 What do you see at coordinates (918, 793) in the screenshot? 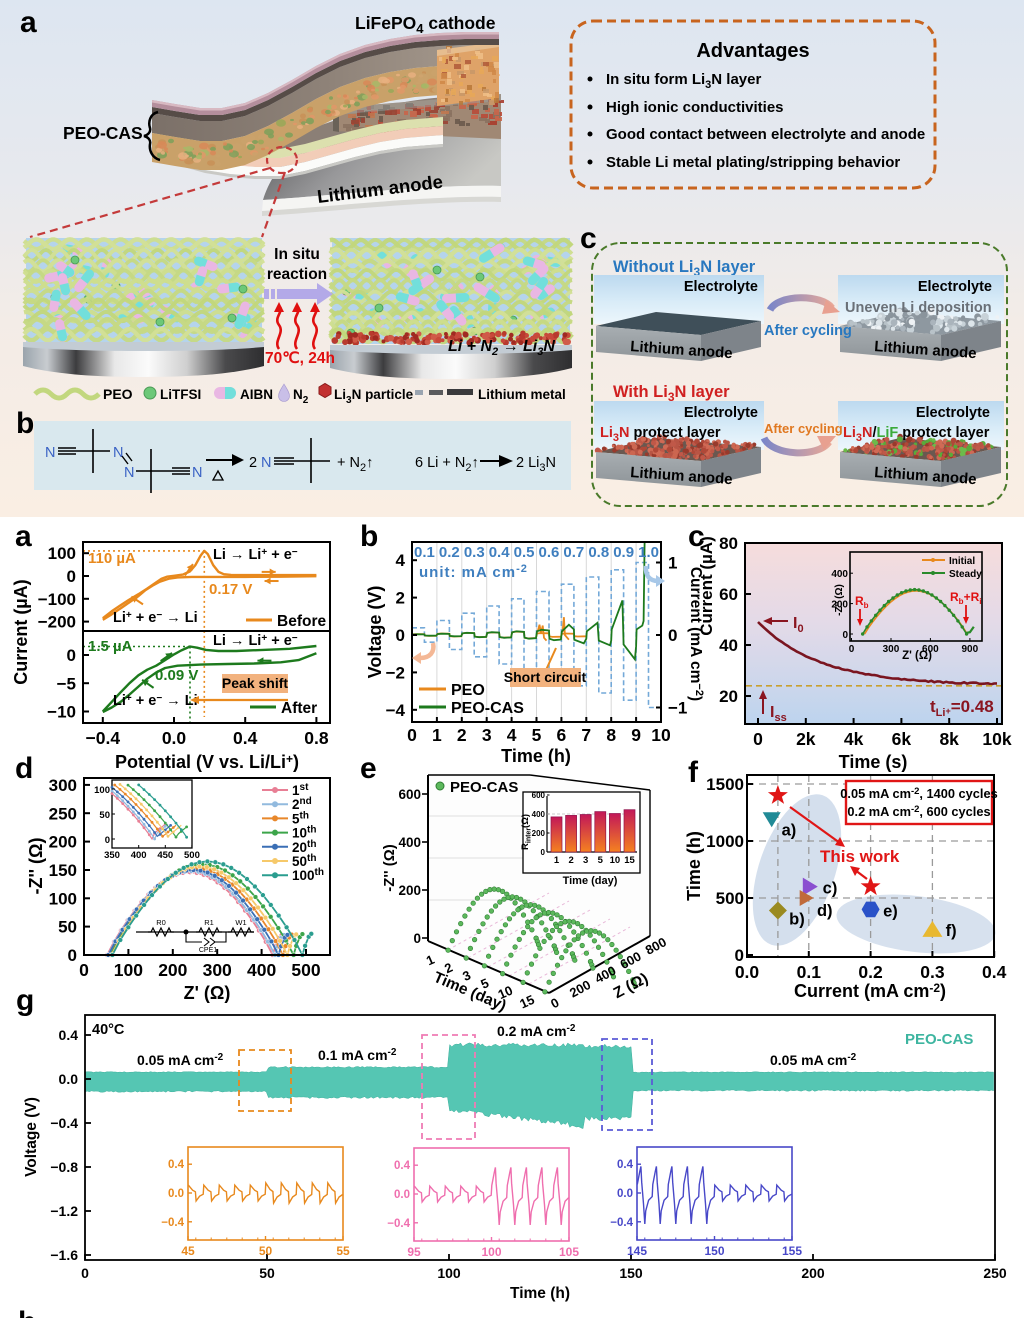
I see `svg-text: 0.05 mA cm-2, 1400 cycles` at bounding box center [918, 793].